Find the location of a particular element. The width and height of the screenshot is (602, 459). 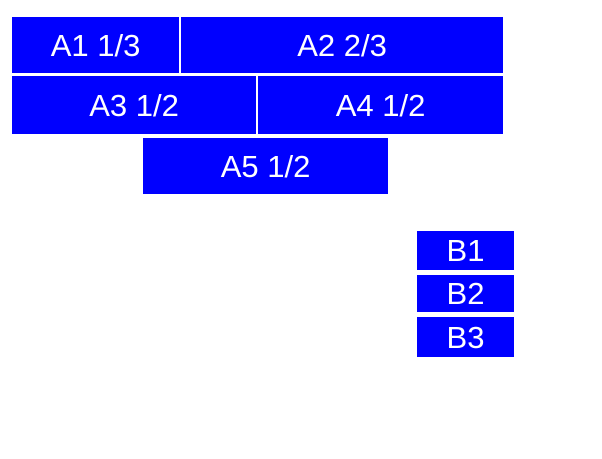

block-a5: A5 1/2 is located at coordinates (265, 166).